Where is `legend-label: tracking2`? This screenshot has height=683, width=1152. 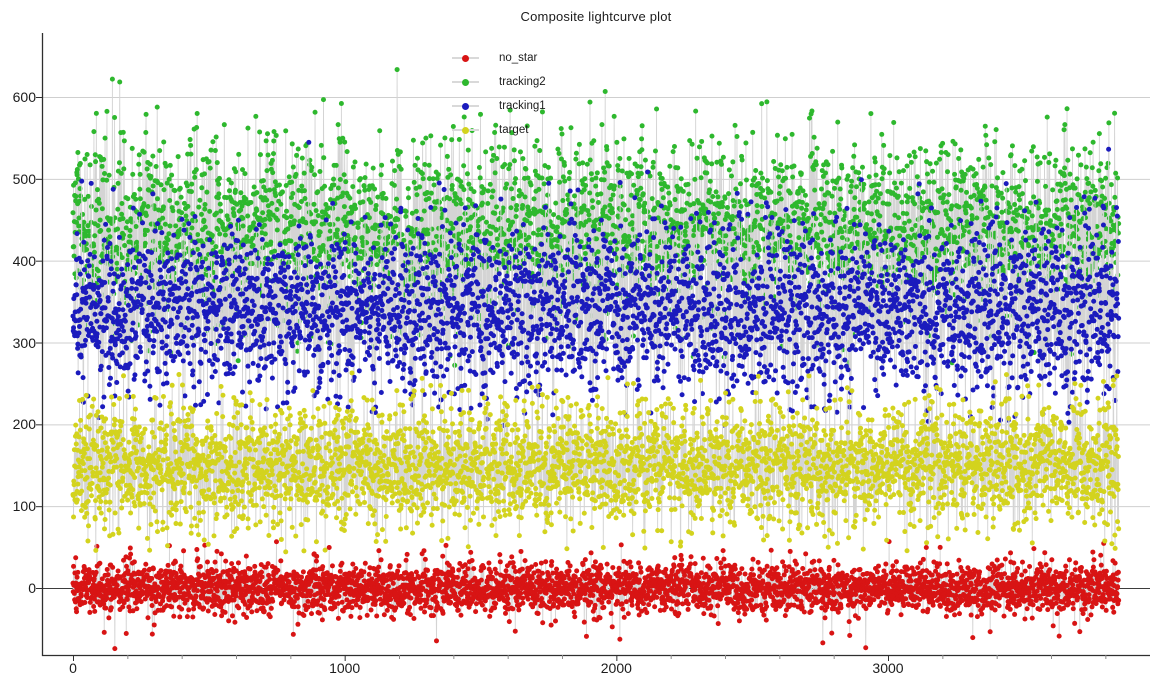
legend-label: tracking2 is located at coordinates (522, 82).